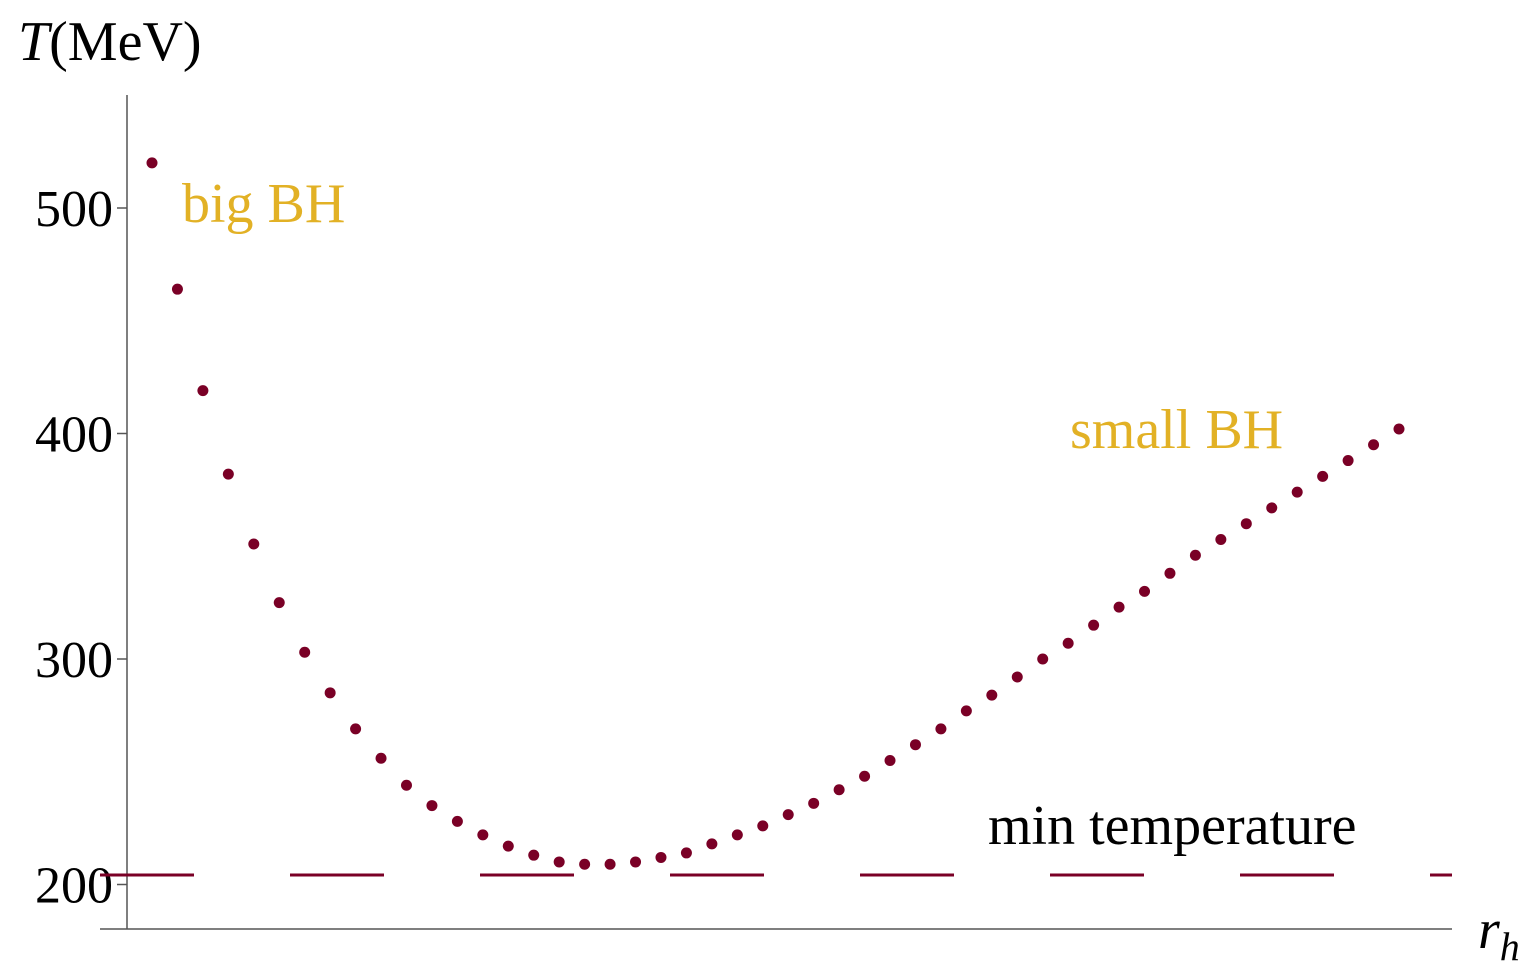 The height and width of the screenshot is (969, 1529). What do you see at coordinates (74, 886) in the screenshot?
I see `y-tick-label: 200` at bounding box center [74, 886].